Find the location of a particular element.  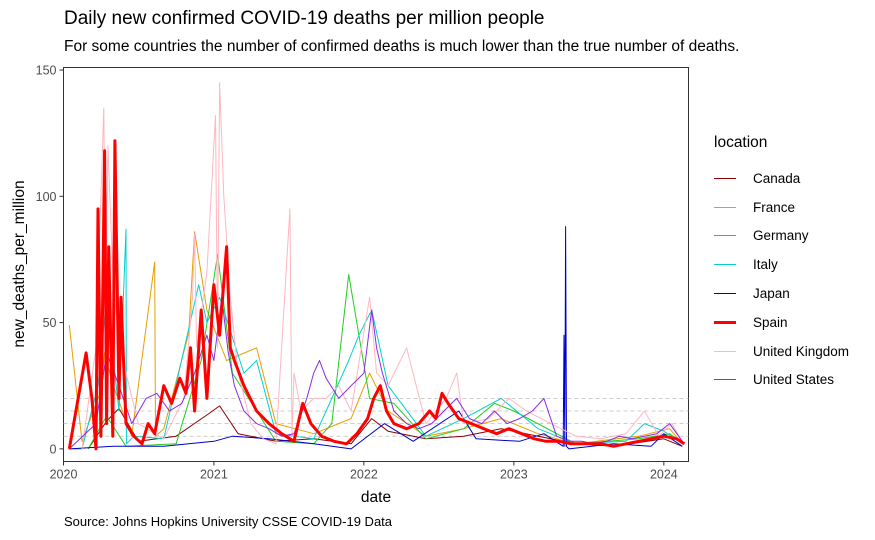

x-tick-label: 2020 is located at coordinates (64, 475).